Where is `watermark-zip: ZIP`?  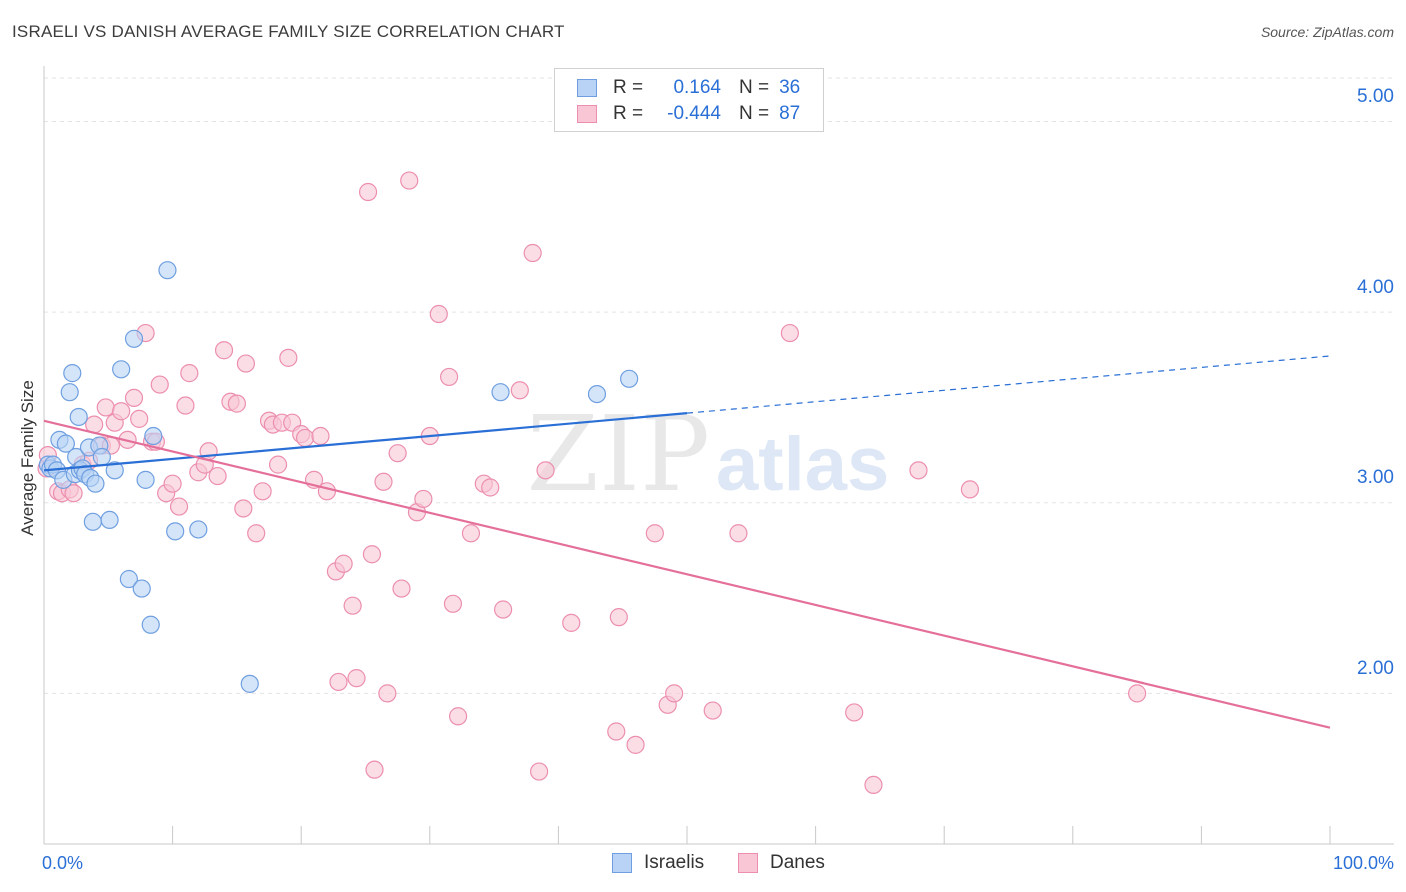 watermark-zip: ZIP is located at coordinates (618, 454).